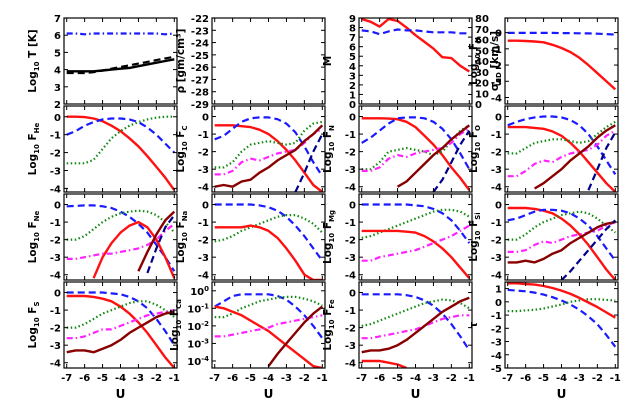 This screenshot has width=630, height=420. Describe the element at coordinates (496, 369) in the screenshot. I see `y-tick-label: -5` at that location.